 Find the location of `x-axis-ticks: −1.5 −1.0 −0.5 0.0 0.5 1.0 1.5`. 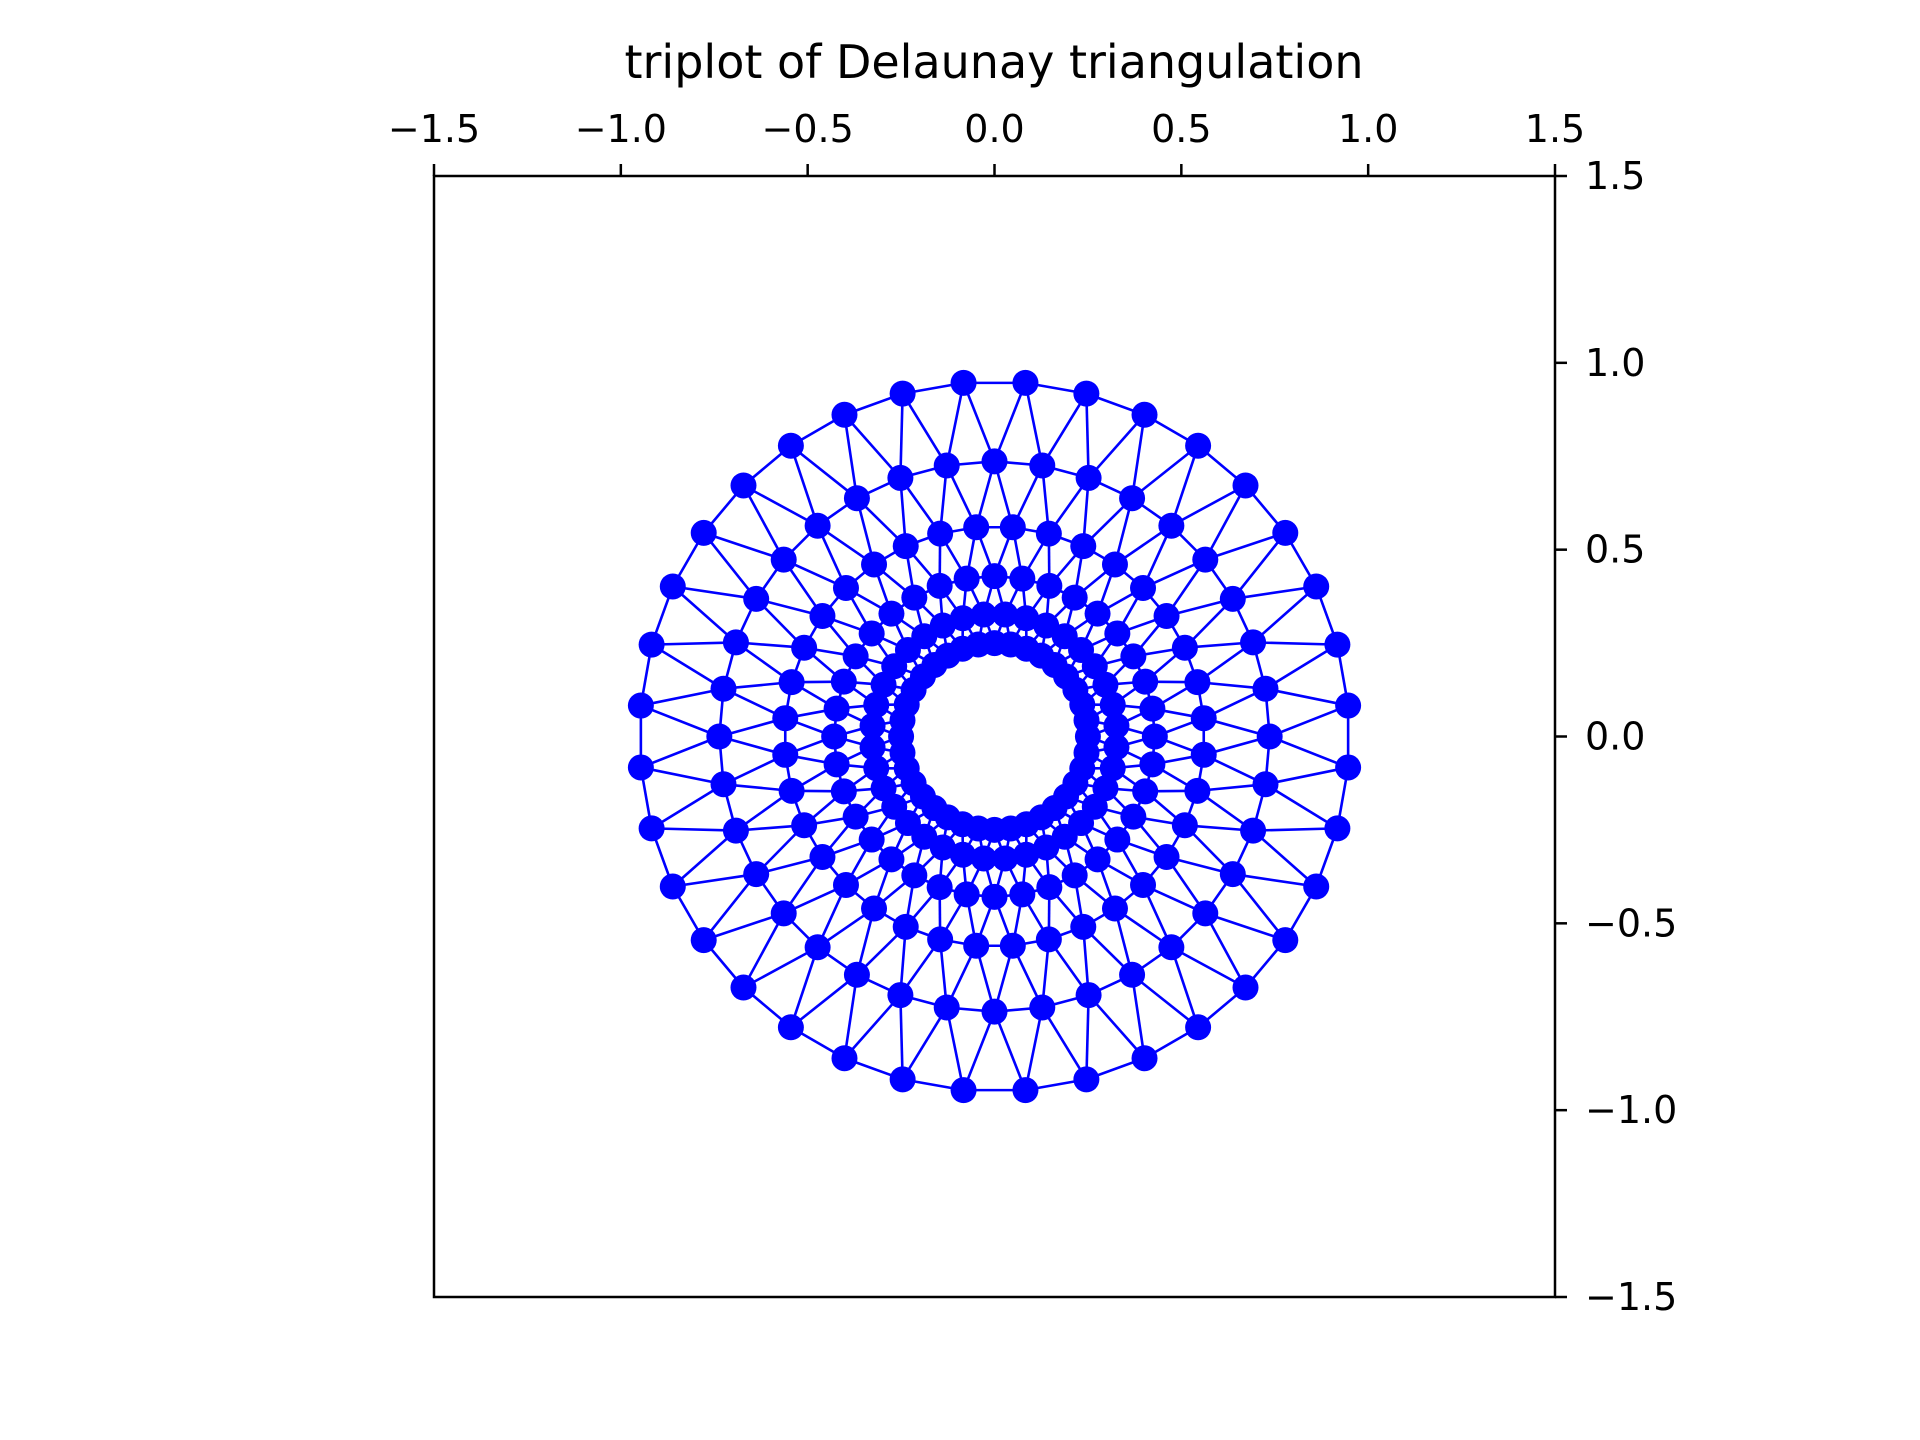

x-axis-ticks: −1.5 −1.0 −0.5 0.0 0.5 1.0 1.5 is located at coordinates (986, 141).